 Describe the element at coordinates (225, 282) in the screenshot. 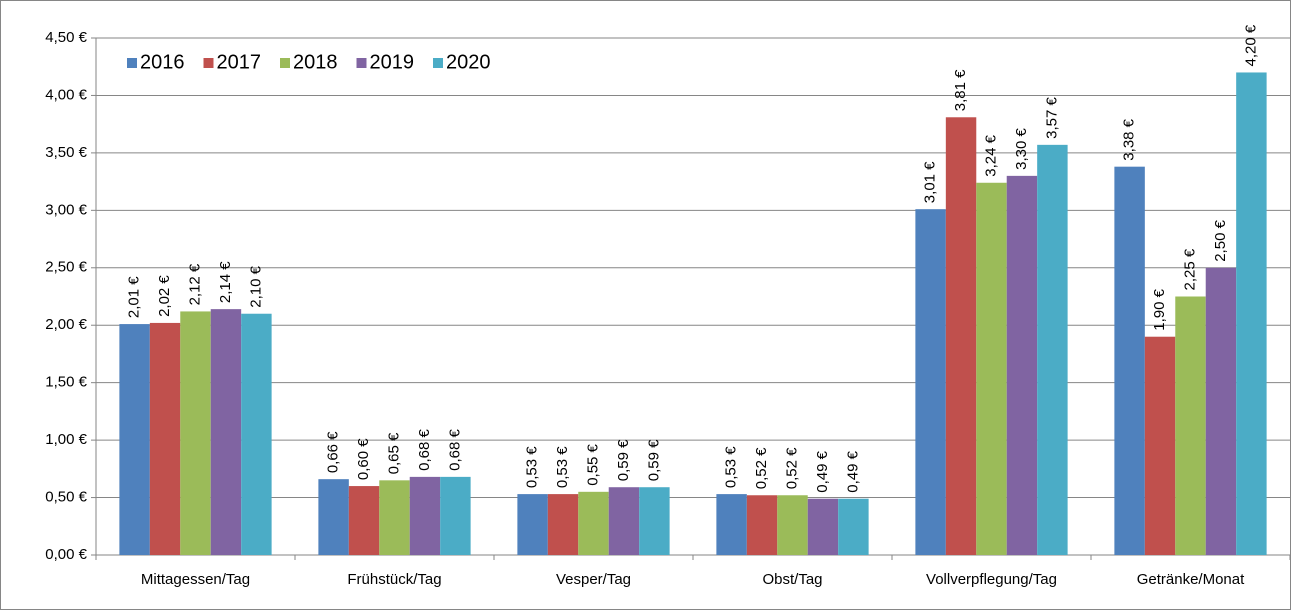

I see `value-label: 2,14 €` at that location.